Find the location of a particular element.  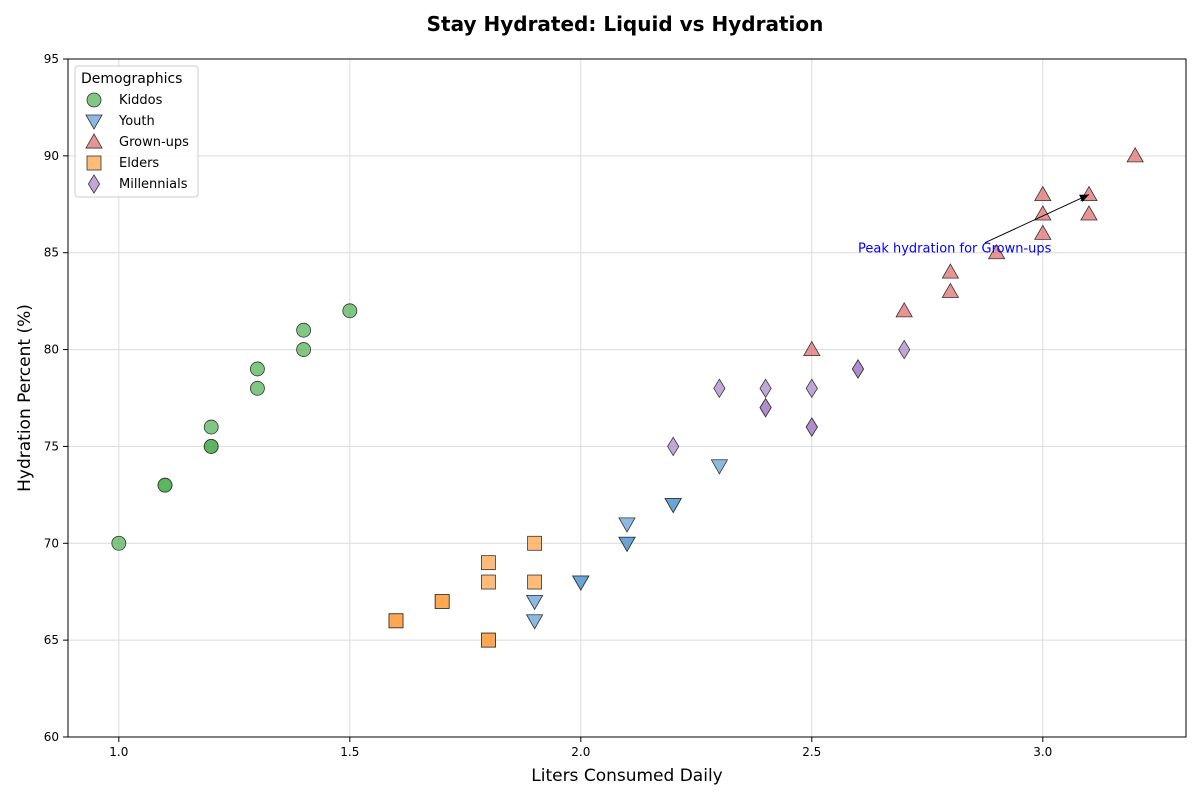

series-grown-ups is located at coordinates (973, 252).